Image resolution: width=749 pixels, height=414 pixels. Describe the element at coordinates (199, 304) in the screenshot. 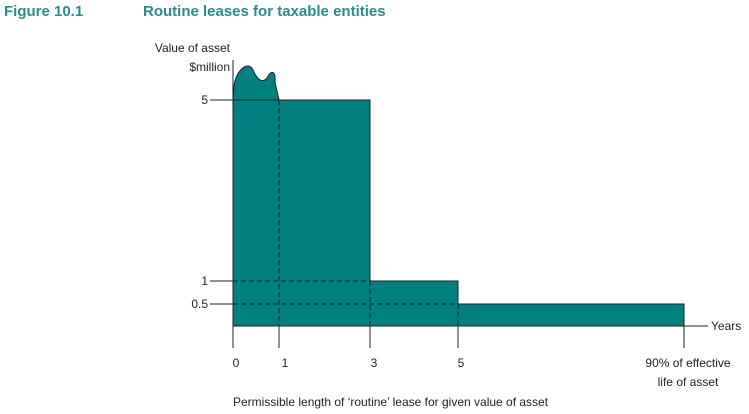

I see `y-tick-label-0-5: 0.5` at that location.